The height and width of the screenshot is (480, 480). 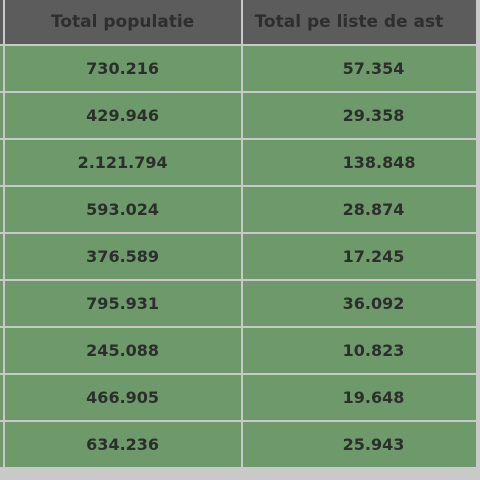 What do you see at coordinates (359, 115) in the screenshot?
I see `lists-cell: 29.358` at bounding box center [359, 115].